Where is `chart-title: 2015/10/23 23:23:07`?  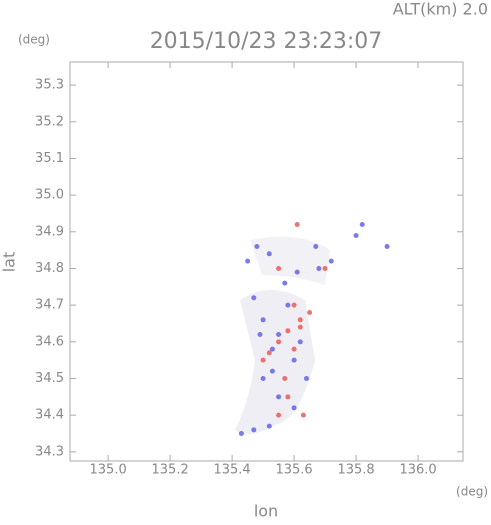
chart-title: 2015/10/23 23:23:07 is located at coordinates (266, 41).